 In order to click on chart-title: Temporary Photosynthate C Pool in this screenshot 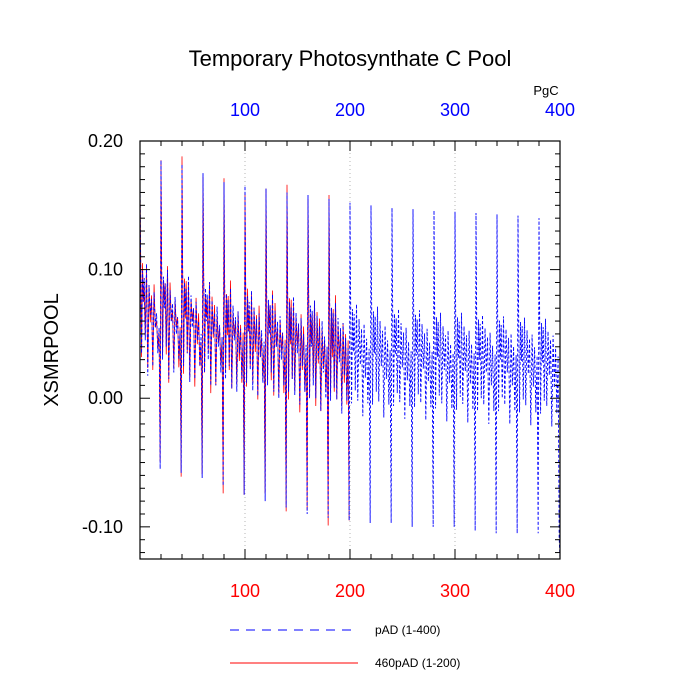, I will do `click(350, 58)`.